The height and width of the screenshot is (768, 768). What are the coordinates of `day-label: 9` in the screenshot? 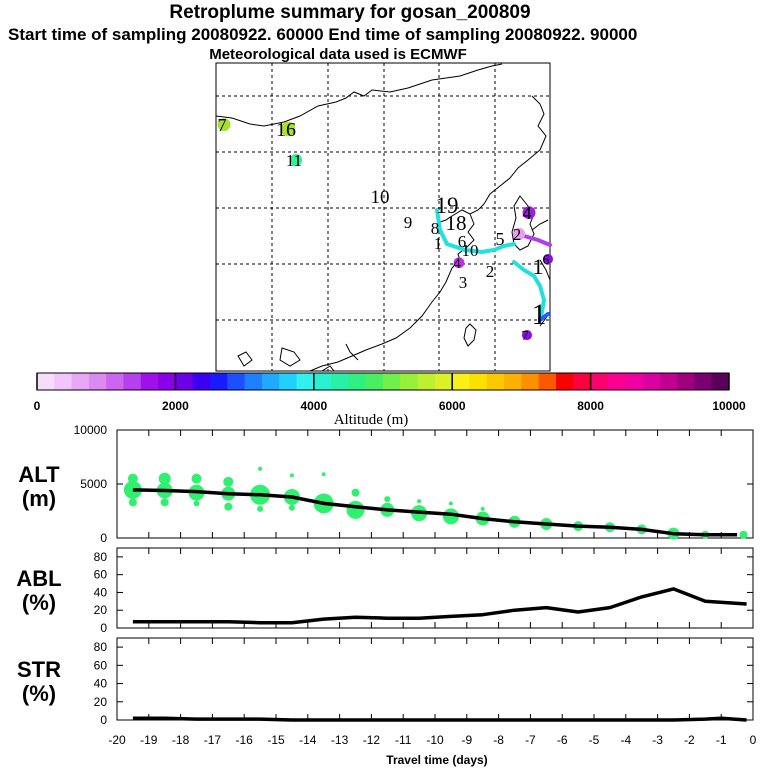 It's located at (408, 222).